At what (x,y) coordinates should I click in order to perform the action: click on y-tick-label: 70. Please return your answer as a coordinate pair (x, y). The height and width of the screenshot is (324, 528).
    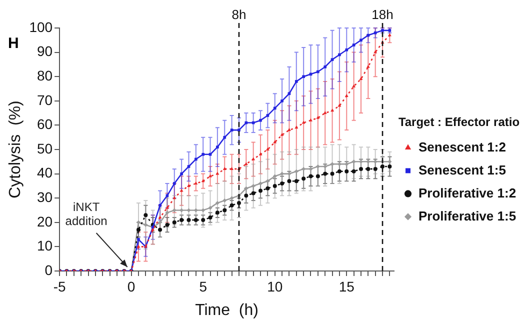
    Looking at the image, I should click on (44, 100).